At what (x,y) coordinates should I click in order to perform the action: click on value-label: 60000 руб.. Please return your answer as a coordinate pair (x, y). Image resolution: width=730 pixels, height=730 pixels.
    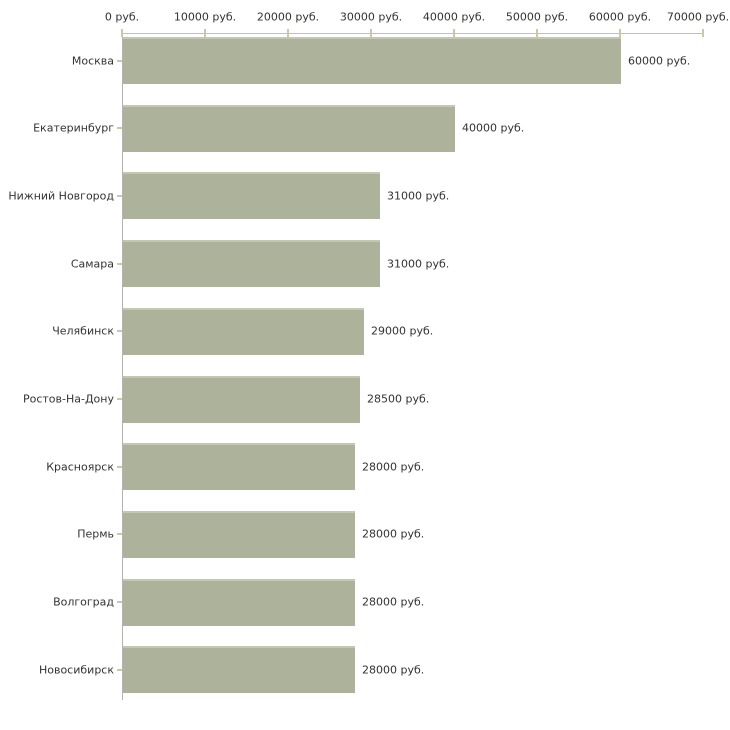
    Looking at the image, I should click on (659, 60).